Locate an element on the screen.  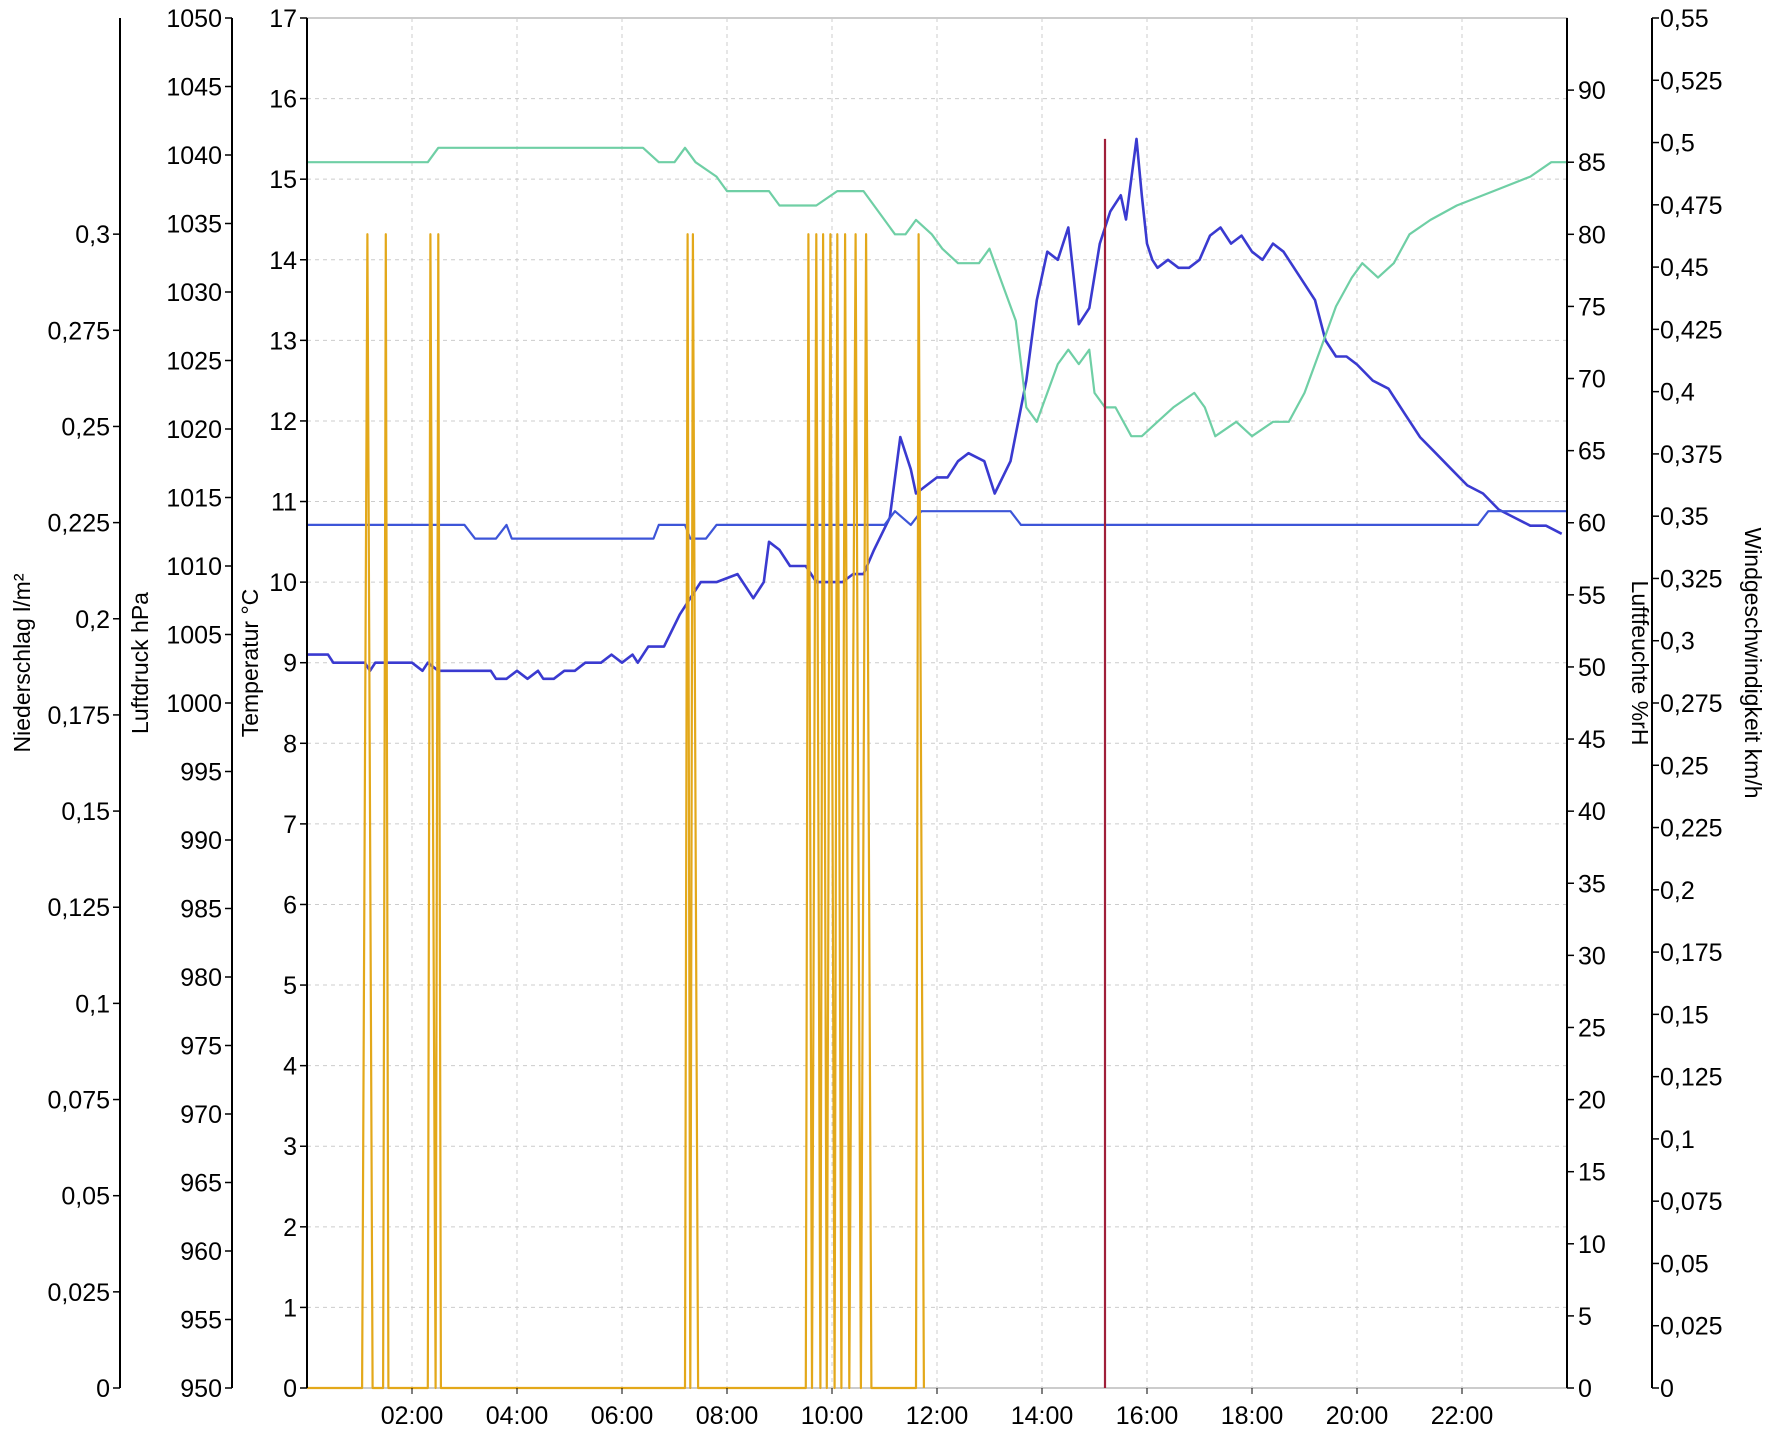
series-line-humidity is located at coordinates (937, 292).